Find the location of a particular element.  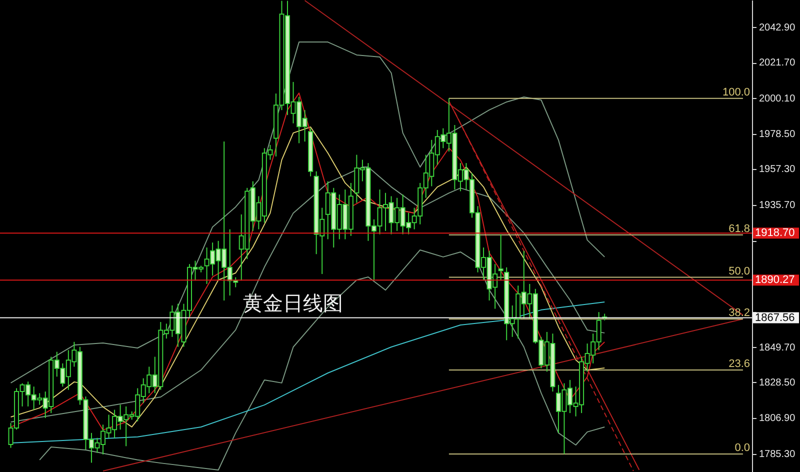

ref-line-label: 1918.70 is located at coordinates (775, 233).